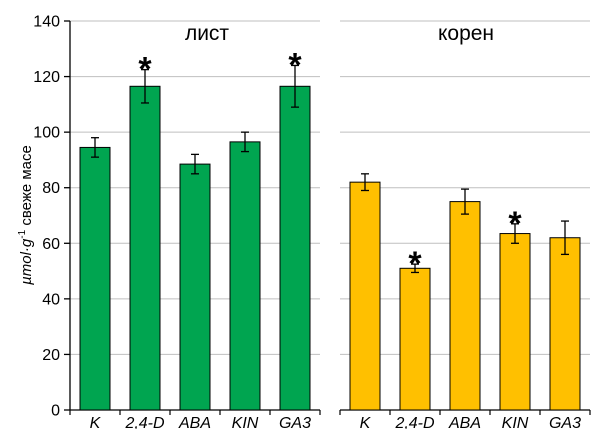 Image resolution: width=592 pixels, height=429 pixels. What do you see at coordinates (96, 422) in the screenshot?
I see `category-label-0-0: K` at bounding box center [96, 422].